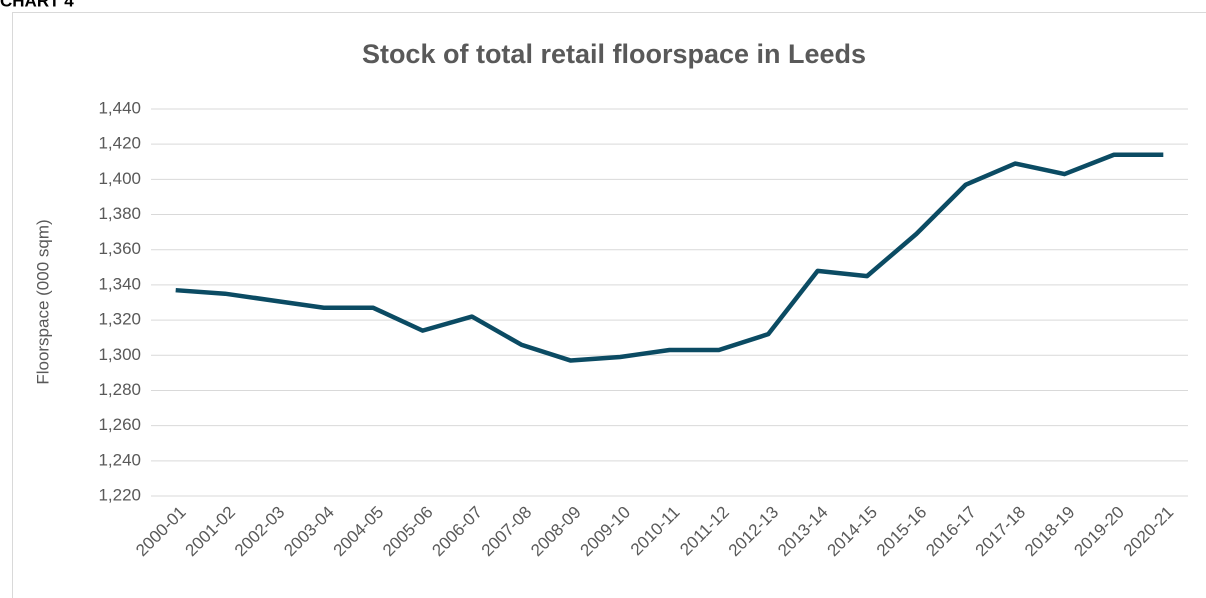 This screenshot has height=598, width=1206. What do you see at coordinates (211, 532) in the screenshot?
I see `x-tick-label: 2001-02` at bounding box center [211, 532].